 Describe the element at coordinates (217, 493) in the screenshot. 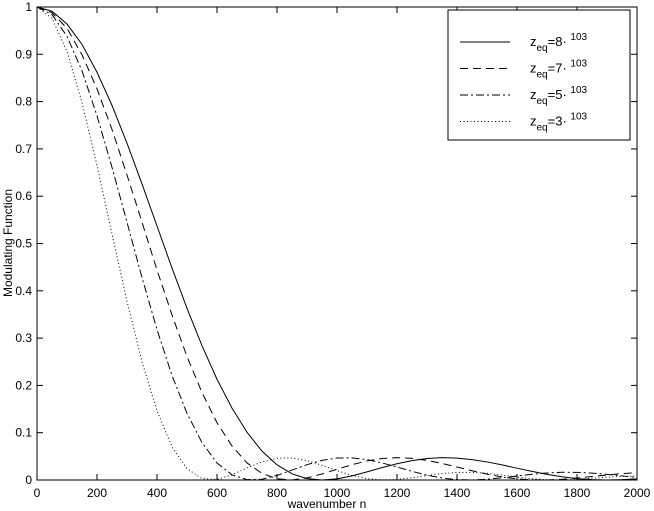

I see `x-tick-label: 600` at that location.